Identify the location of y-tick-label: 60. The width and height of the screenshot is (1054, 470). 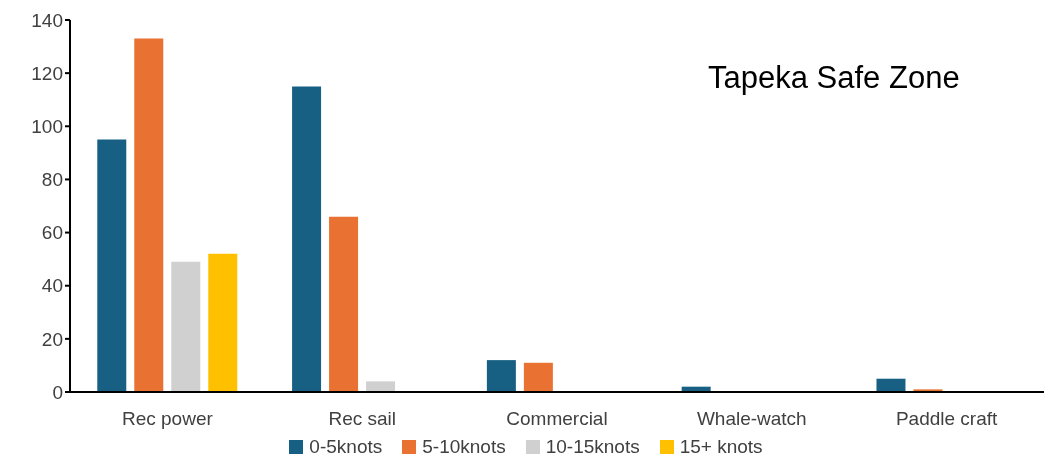
(52, 233).